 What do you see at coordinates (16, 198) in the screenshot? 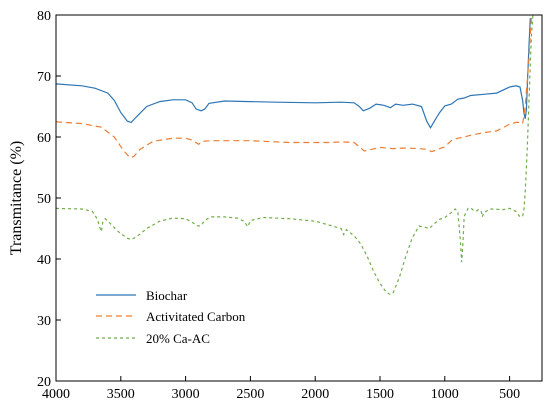
I see `y-axis-title: Transmitance (%)` at bounding box center [16, 198].